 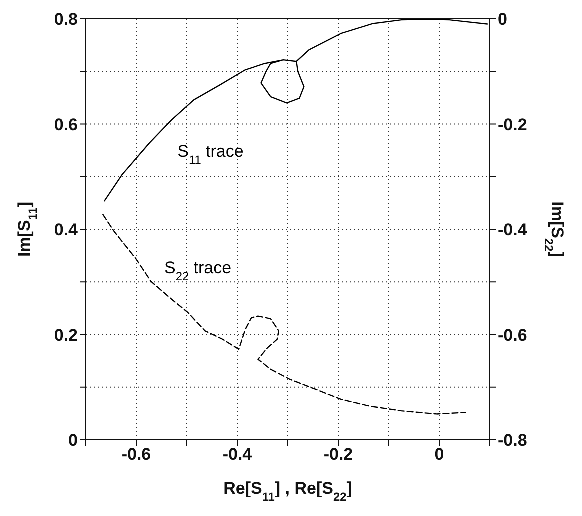 I want to click on y-tick-label: 0.6, so click(x=66, y=124).